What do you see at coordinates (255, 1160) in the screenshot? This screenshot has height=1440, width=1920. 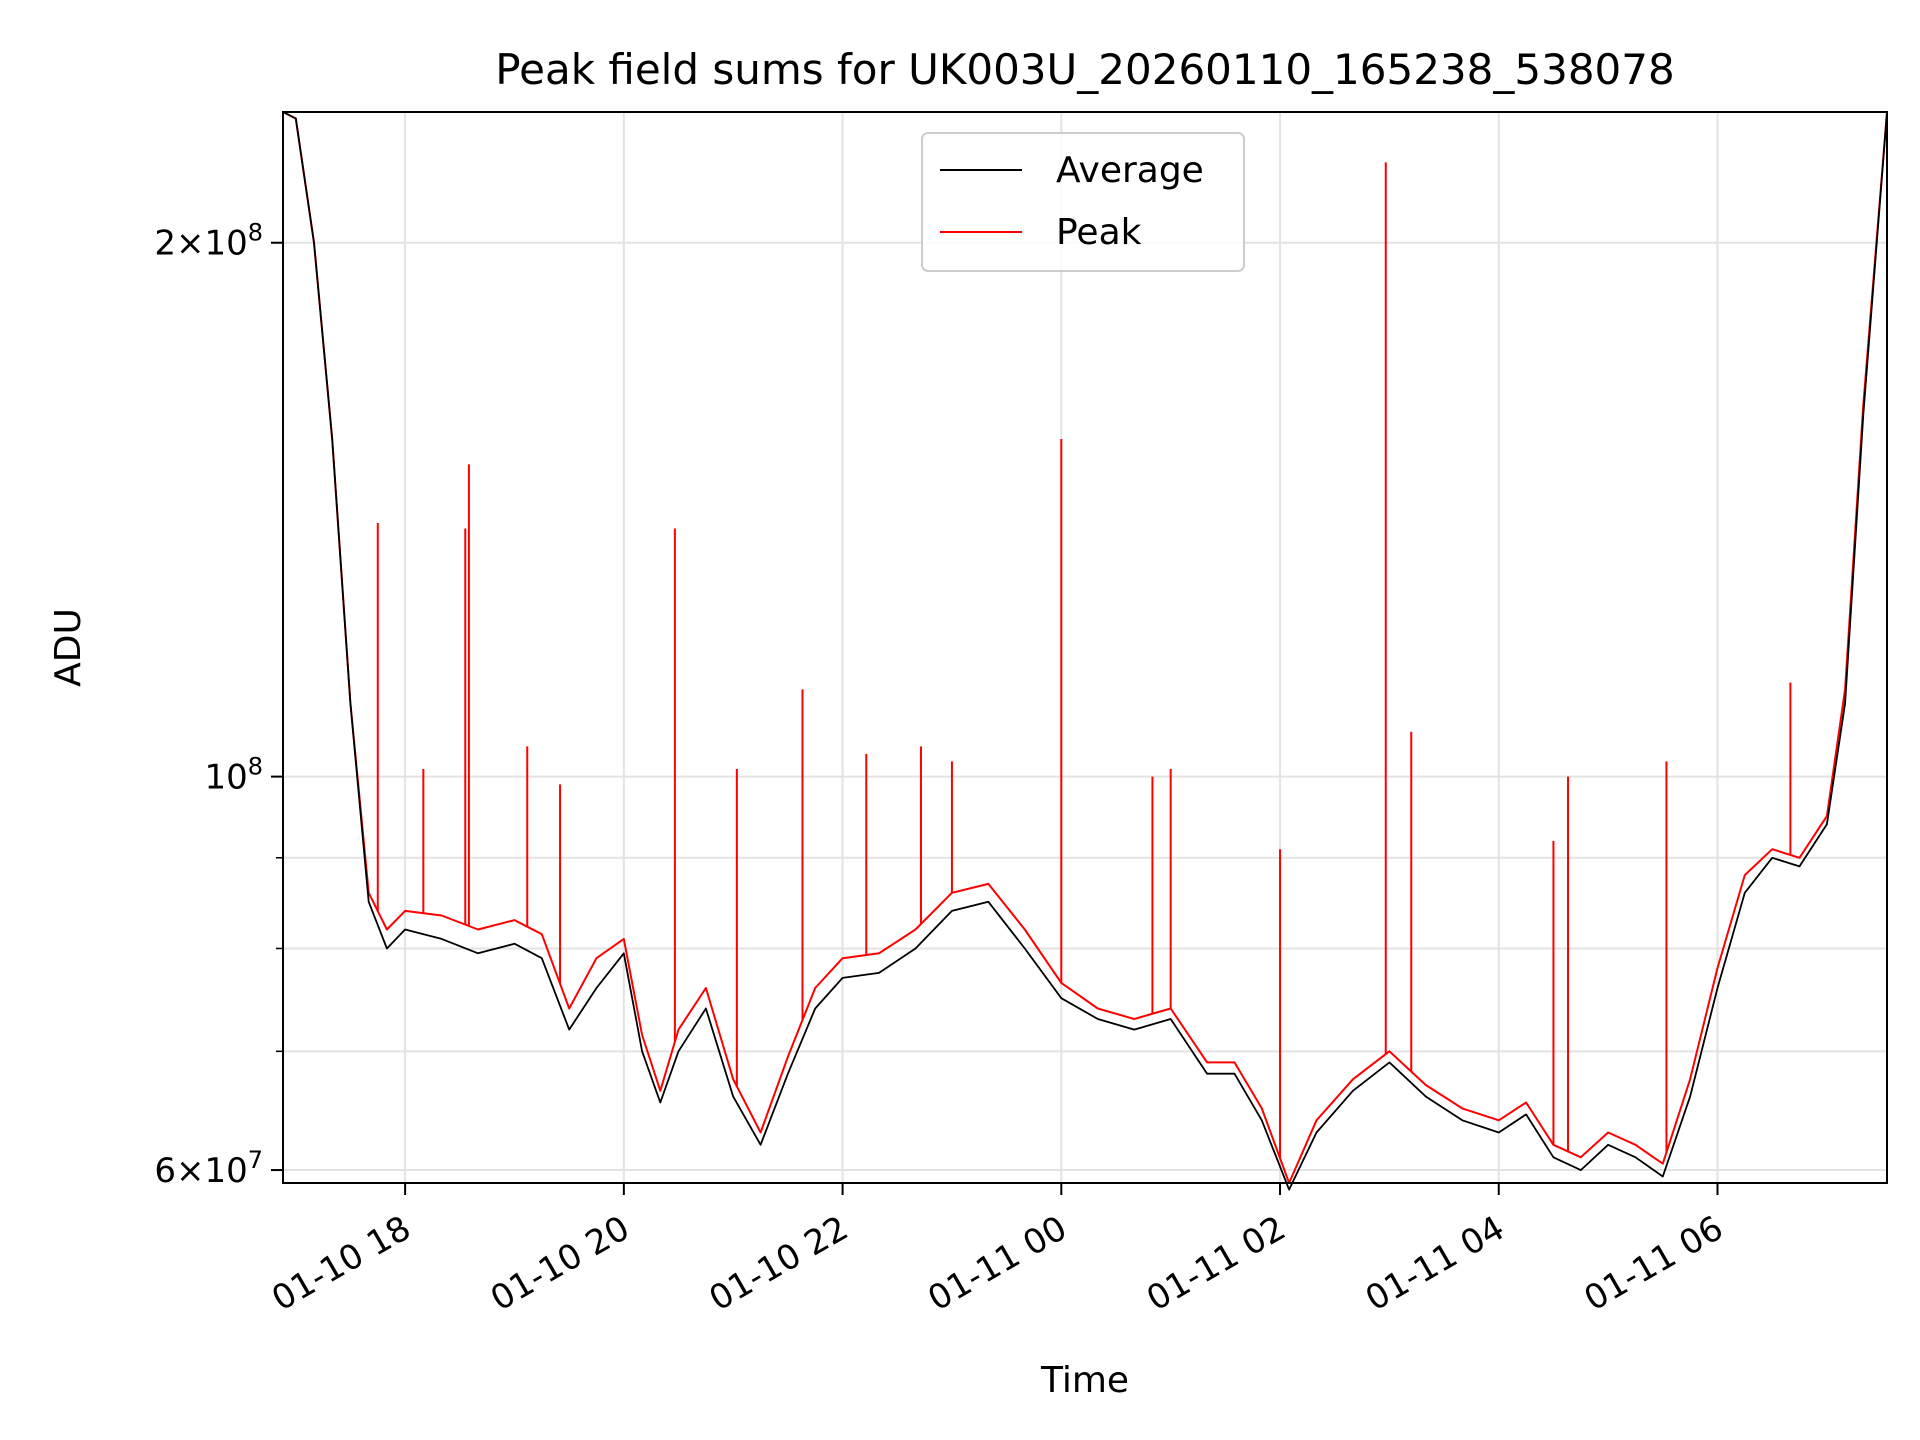 I see `y-tick-exponent: 7` at bounding box center [255, 1160].